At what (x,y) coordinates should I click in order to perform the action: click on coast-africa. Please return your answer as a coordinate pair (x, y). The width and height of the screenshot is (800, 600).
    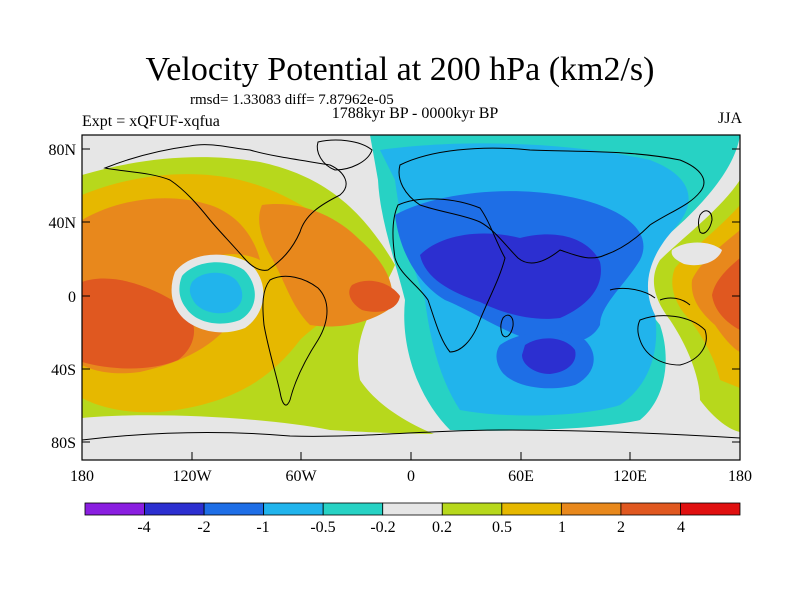
    Looking at the image, I should click on (449, 275).